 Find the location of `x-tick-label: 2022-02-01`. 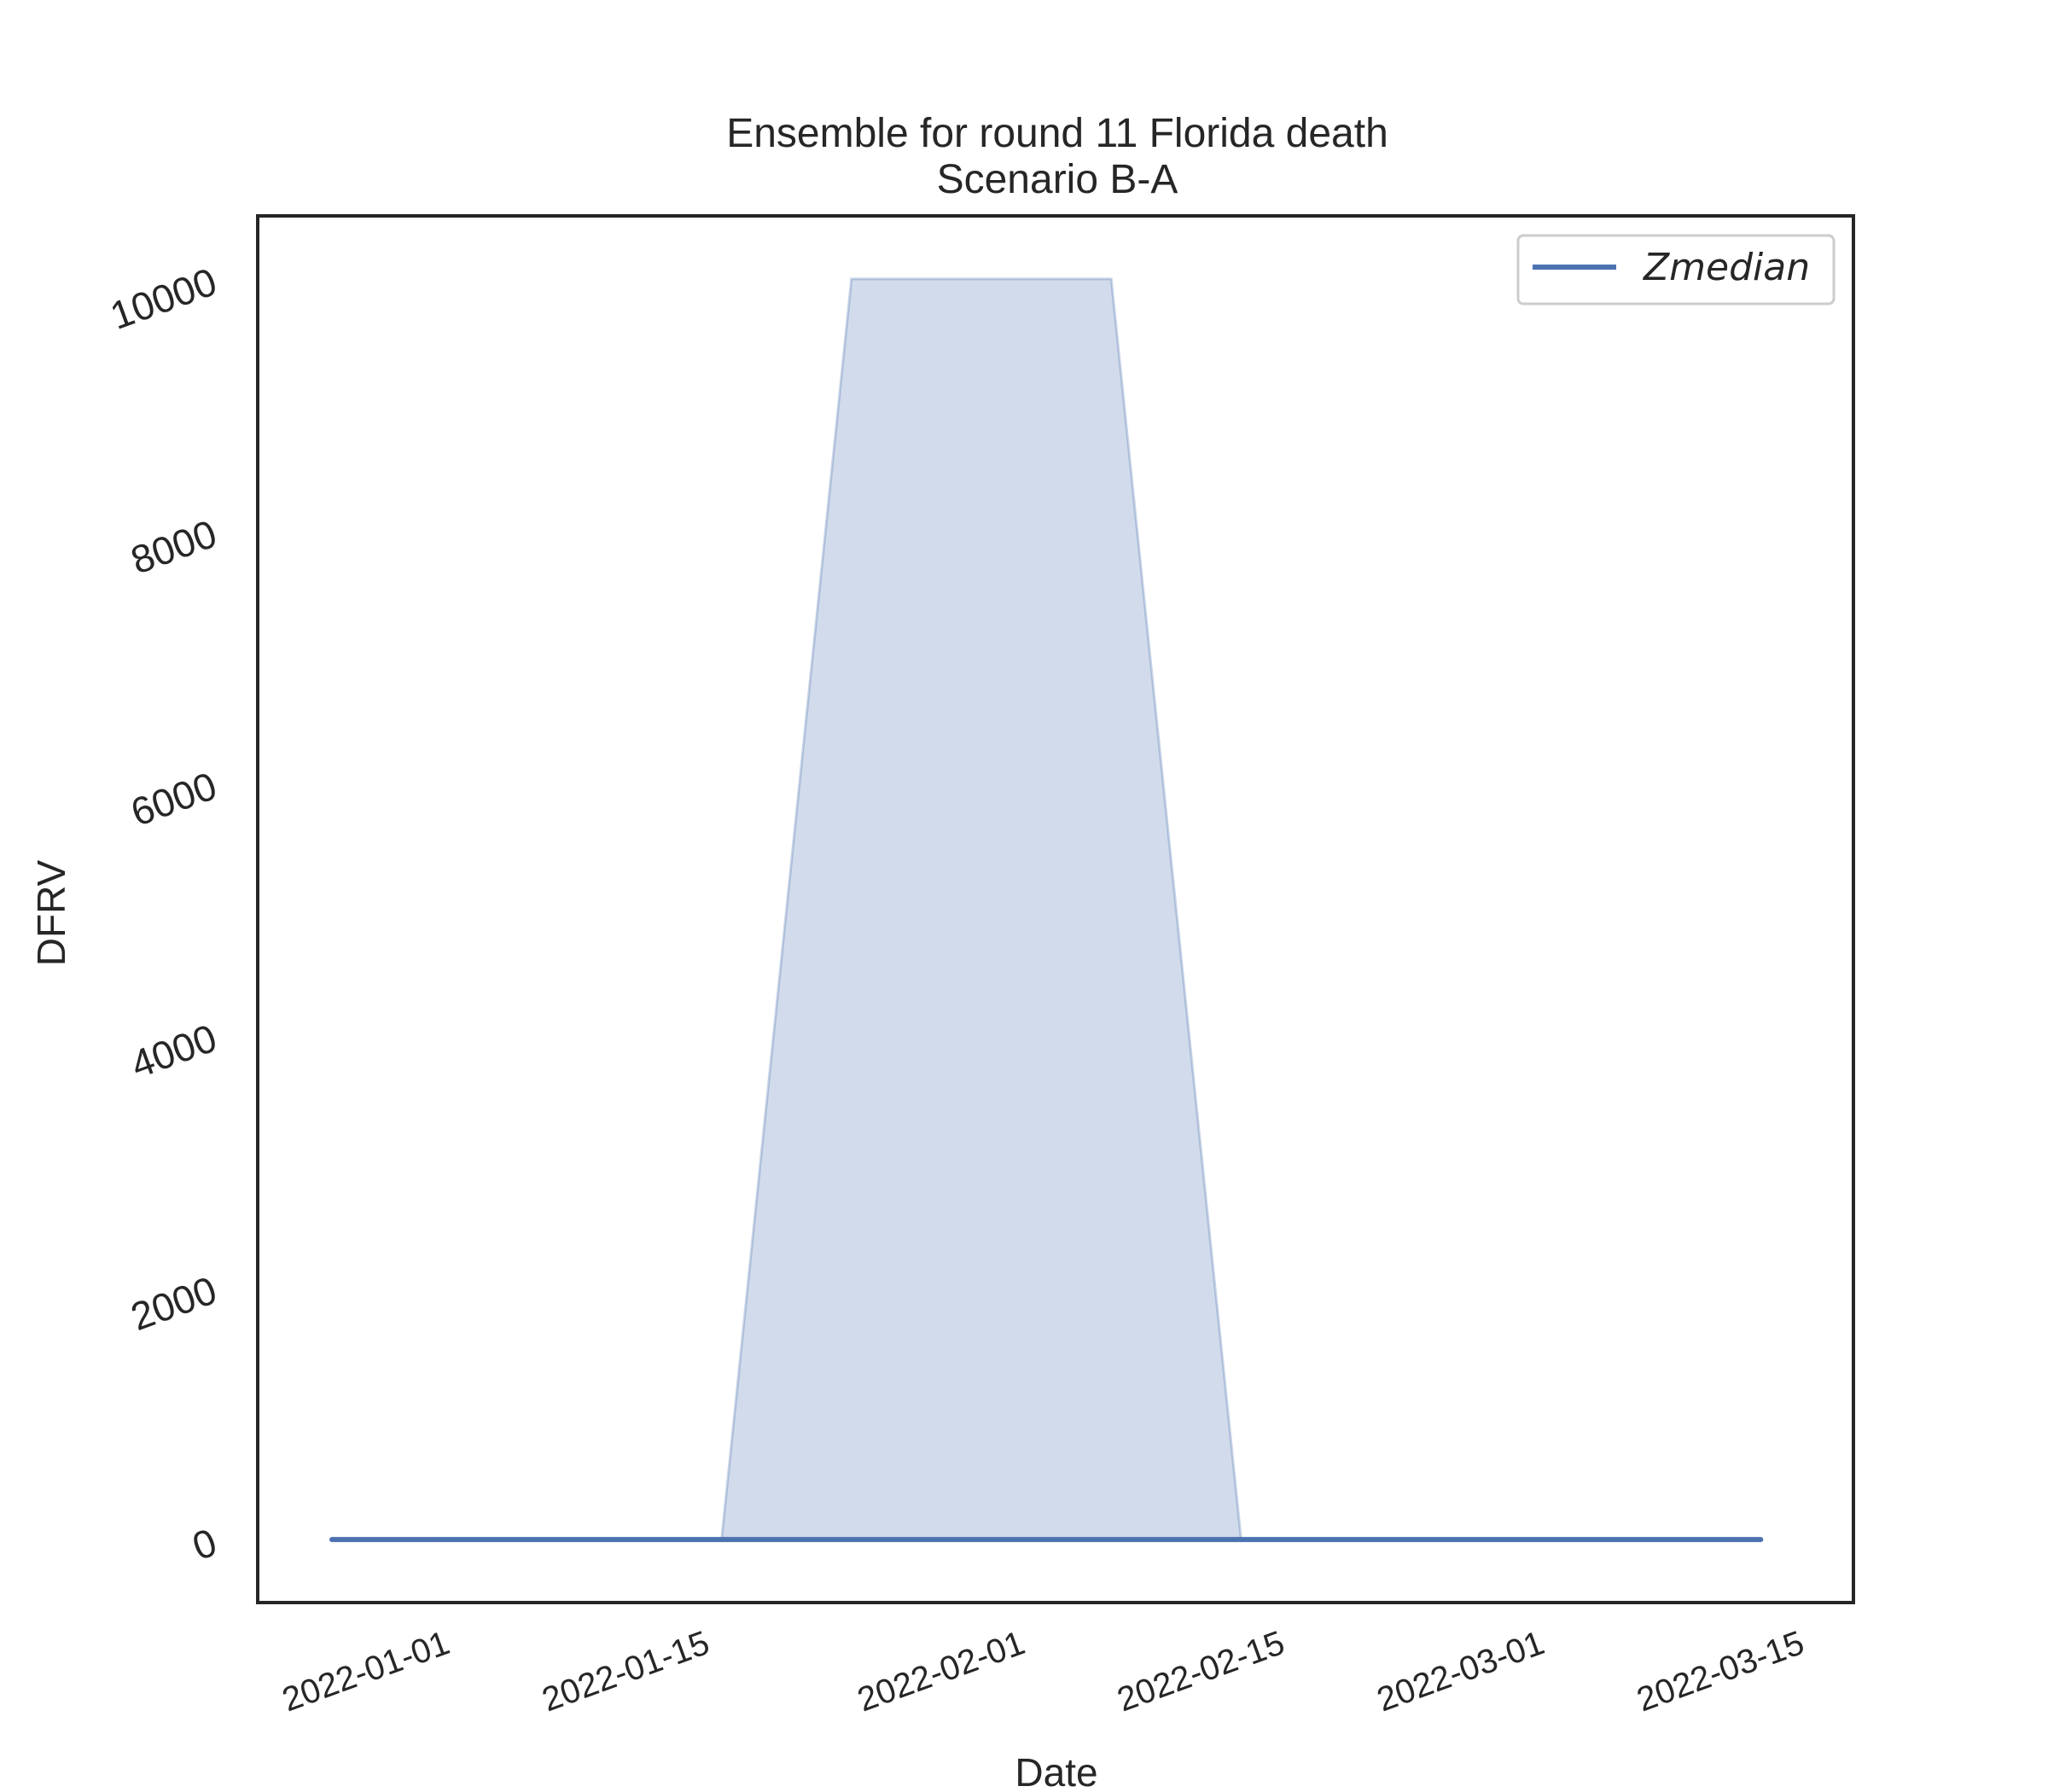

x-tick-label: 2022-02-01 is located at coordinates (941, 1671).